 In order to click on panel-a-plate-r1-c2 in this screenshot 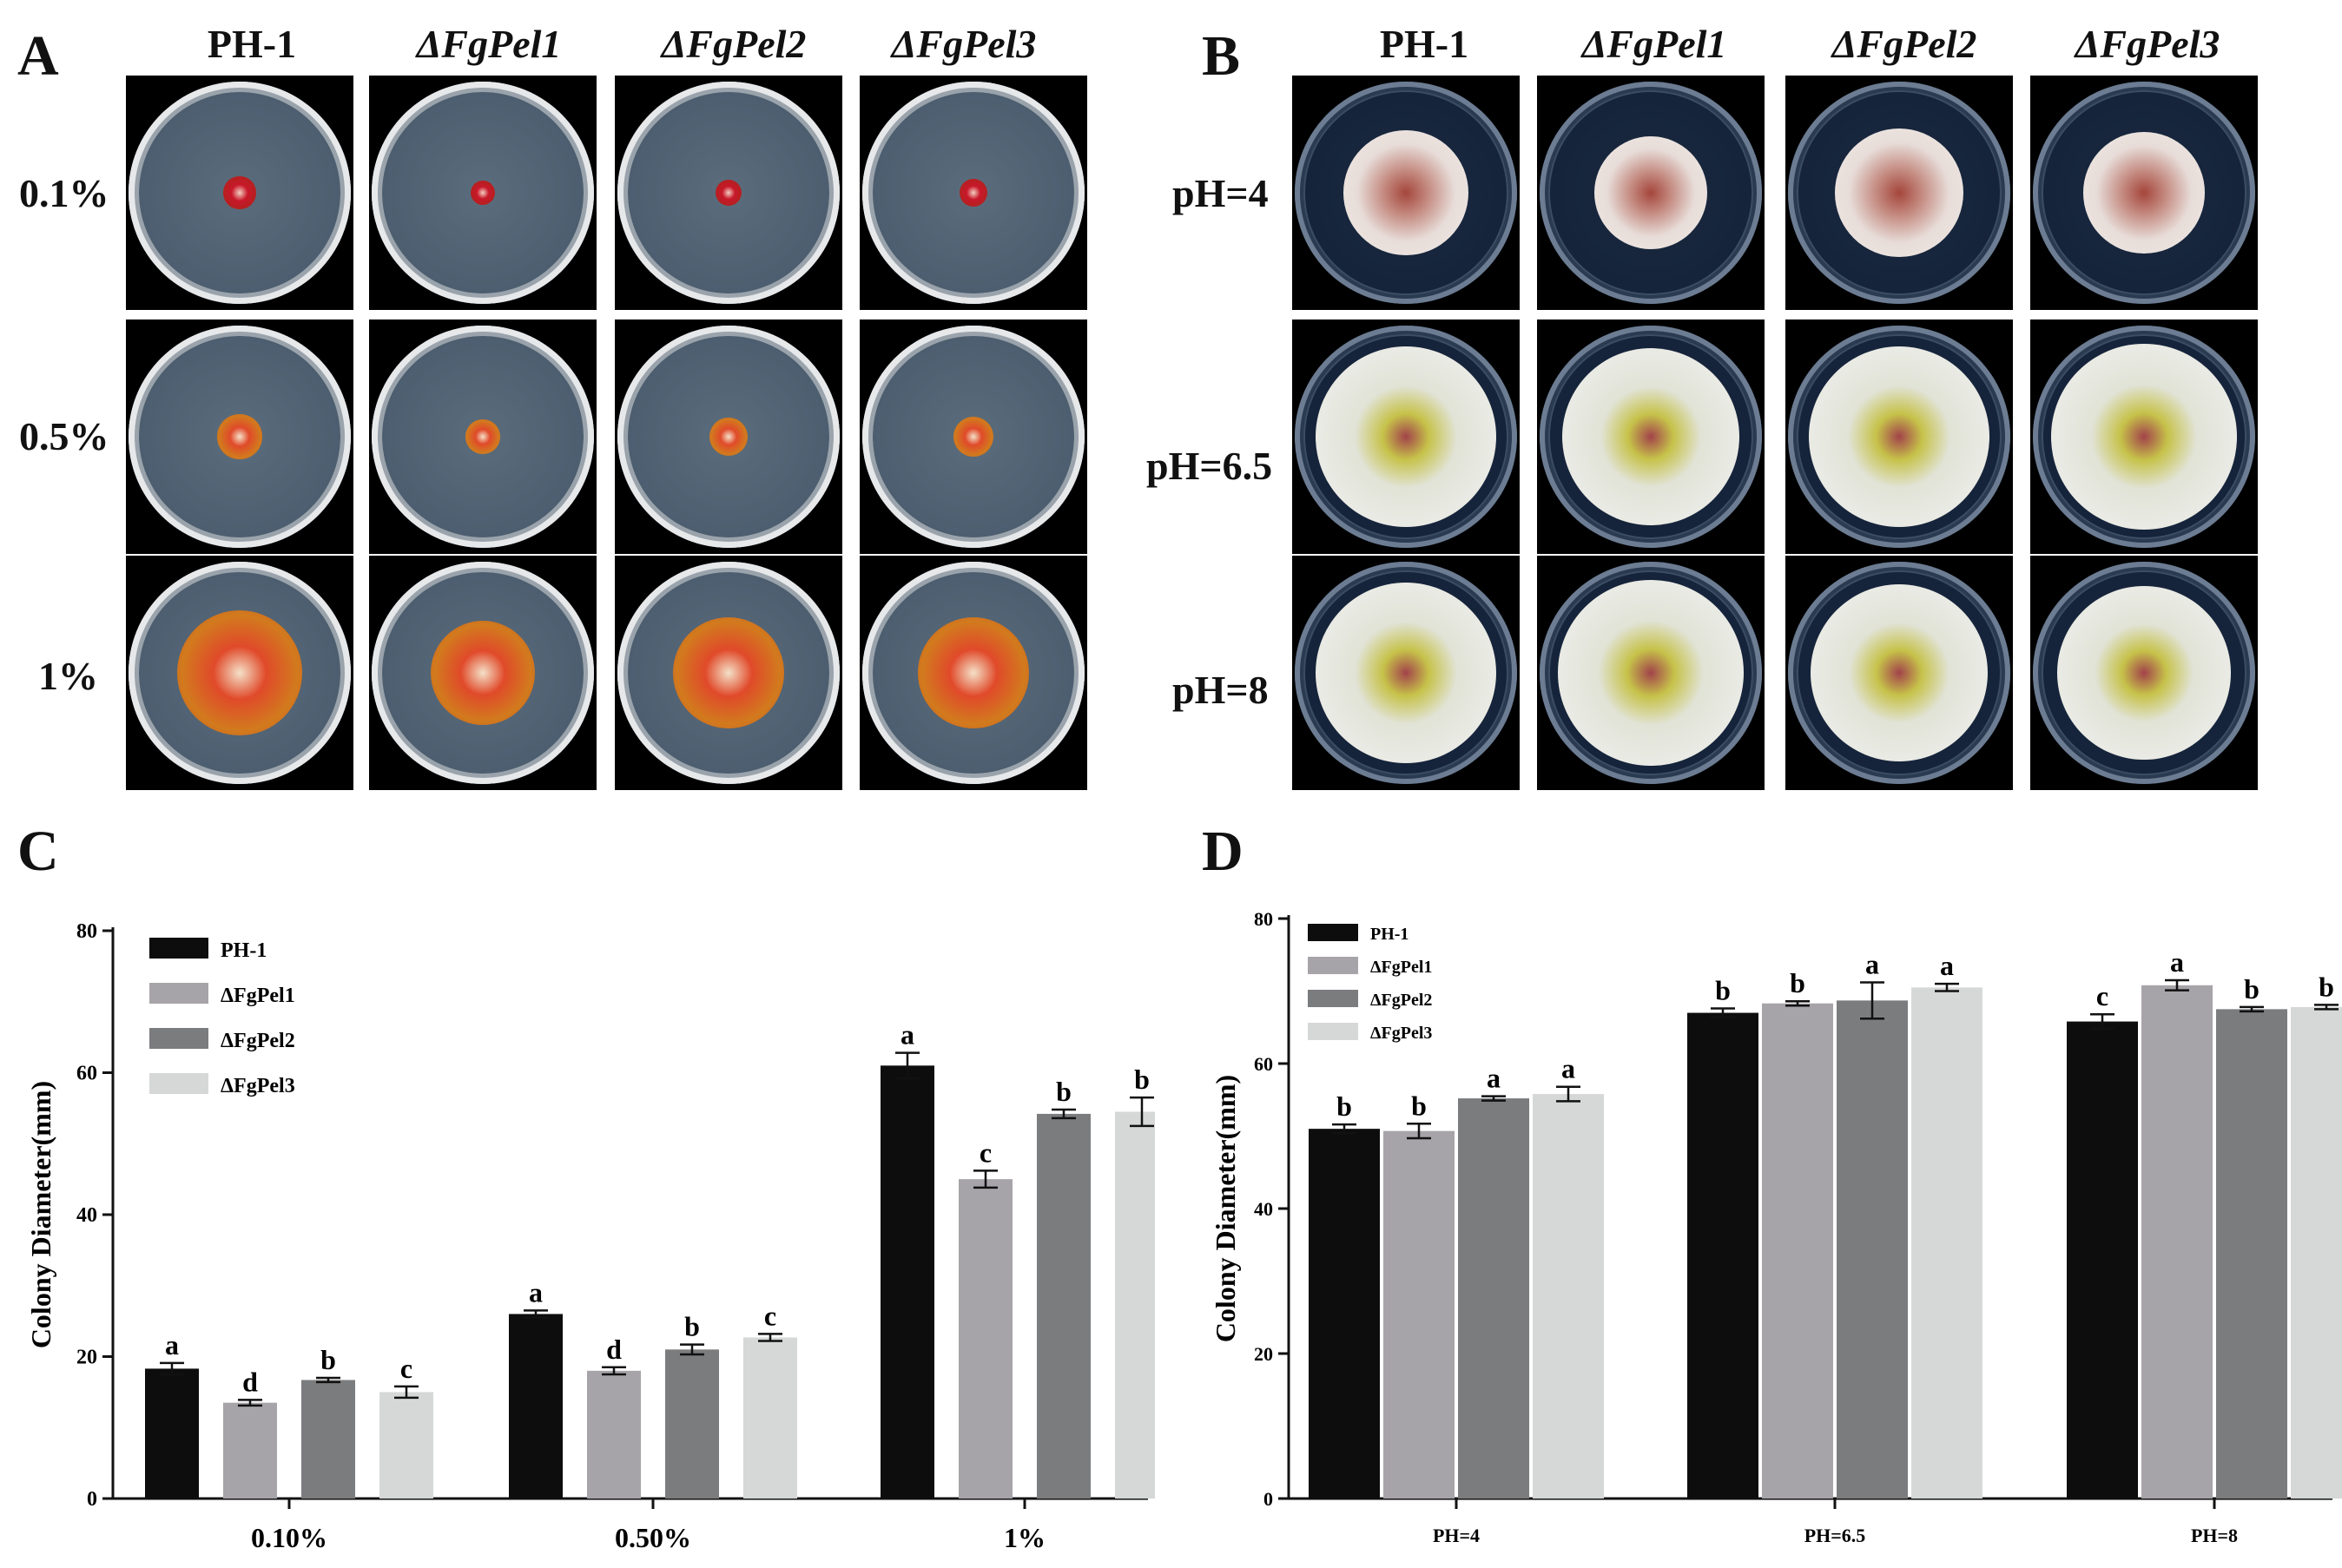, I will do `click(483, 193)`.